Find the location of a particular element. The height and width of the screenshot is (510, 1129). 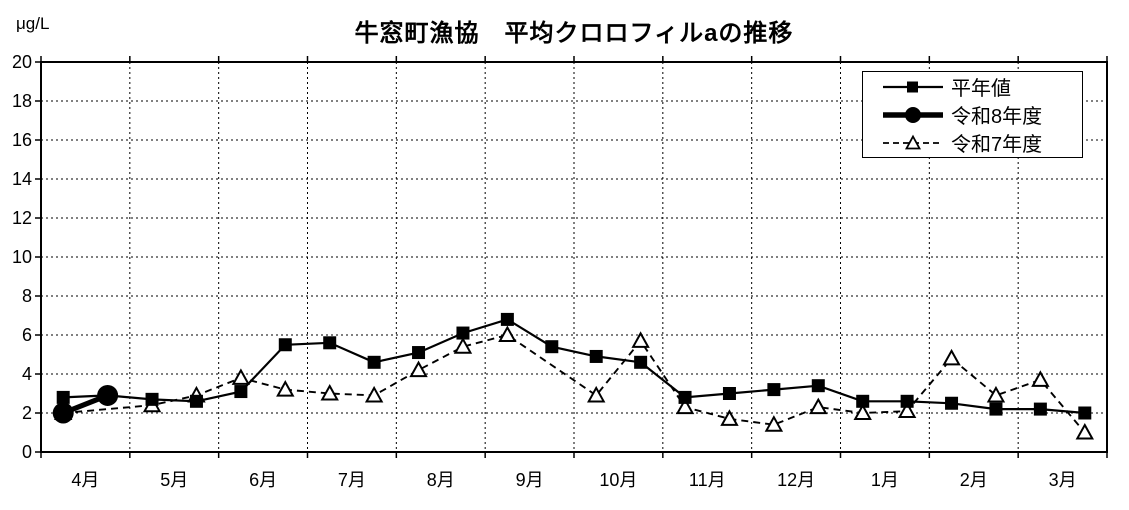

chart-title: 牛窓町漁協 平均クロロフィルaの推移 is located at coordinates (574, 33).